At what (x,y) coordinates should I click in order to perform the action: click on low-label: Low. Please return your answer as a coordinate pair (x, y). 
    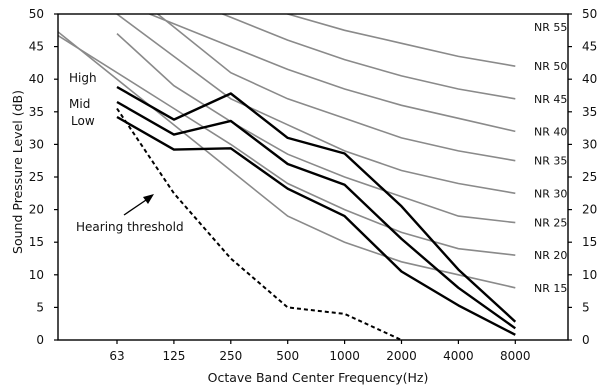
    Looking at the image, I should click on (83, 121).